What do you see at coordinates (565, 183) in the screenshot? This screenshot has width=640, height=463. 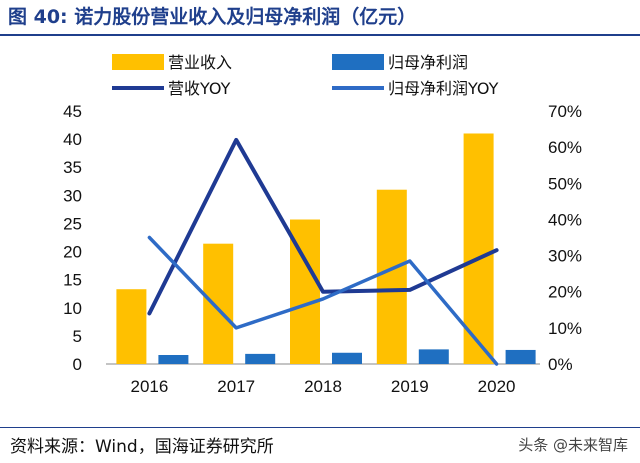 I see `y-right-tick-label: 50%` at bounding box center [565, 183].